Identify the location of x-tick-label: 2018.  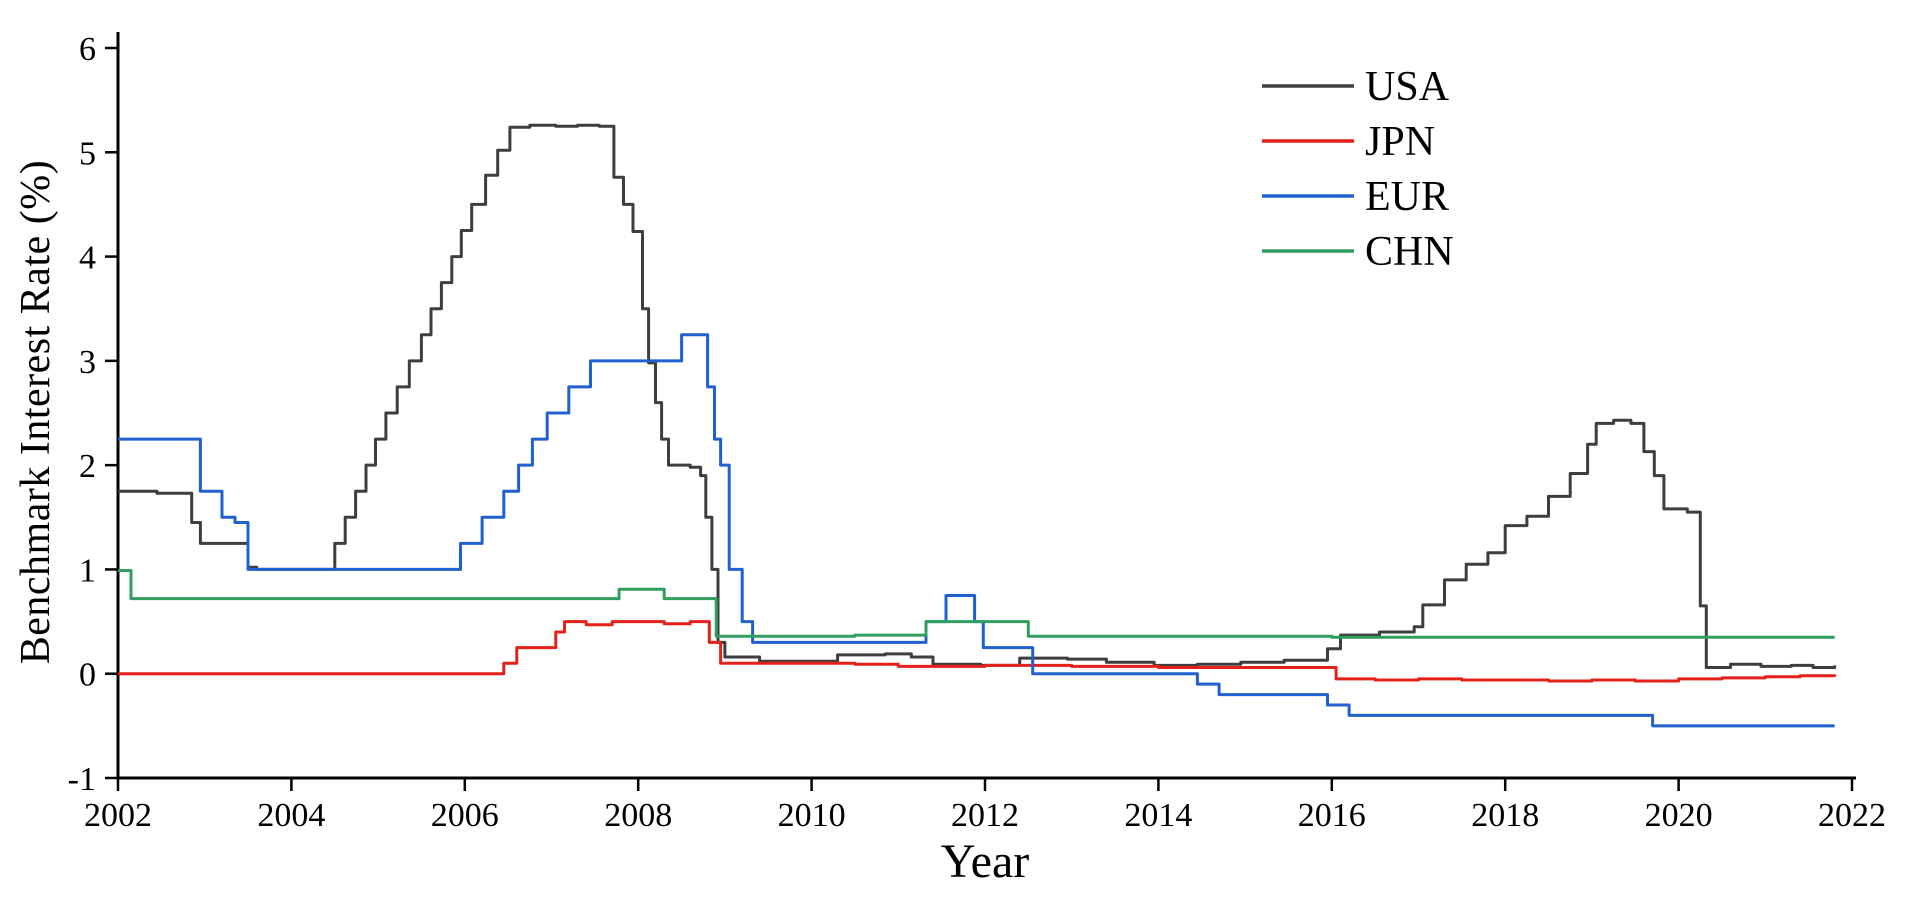
(1505, 815).